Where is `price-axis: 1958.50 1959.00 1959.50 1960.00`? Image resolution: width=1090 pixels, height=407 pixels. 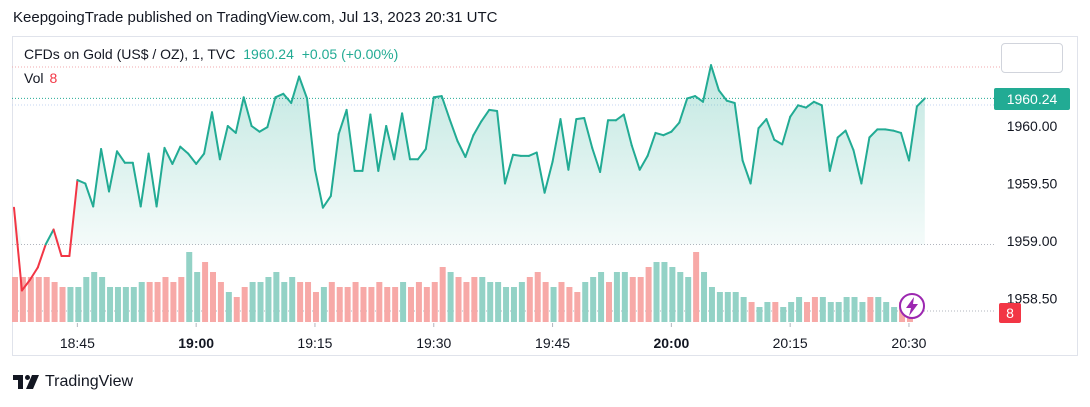 price-axis: 1958.50 1959.00 1959.50 1960.00 is located at coordinates (1032, 212).